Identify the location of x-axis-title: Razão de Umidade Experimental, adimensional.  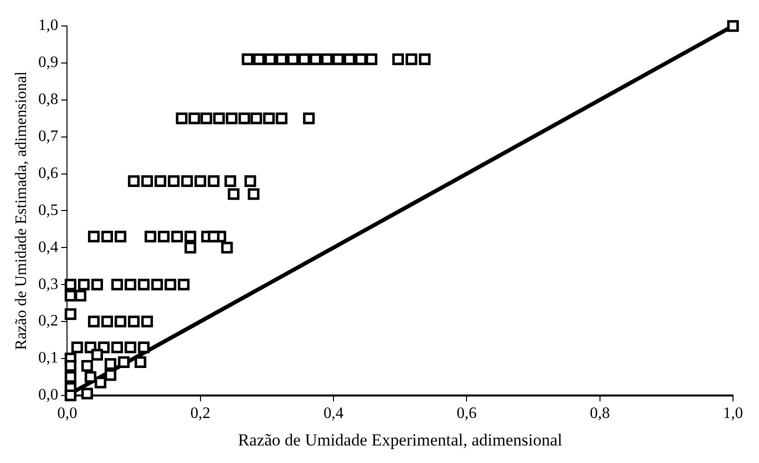
(400, 440).